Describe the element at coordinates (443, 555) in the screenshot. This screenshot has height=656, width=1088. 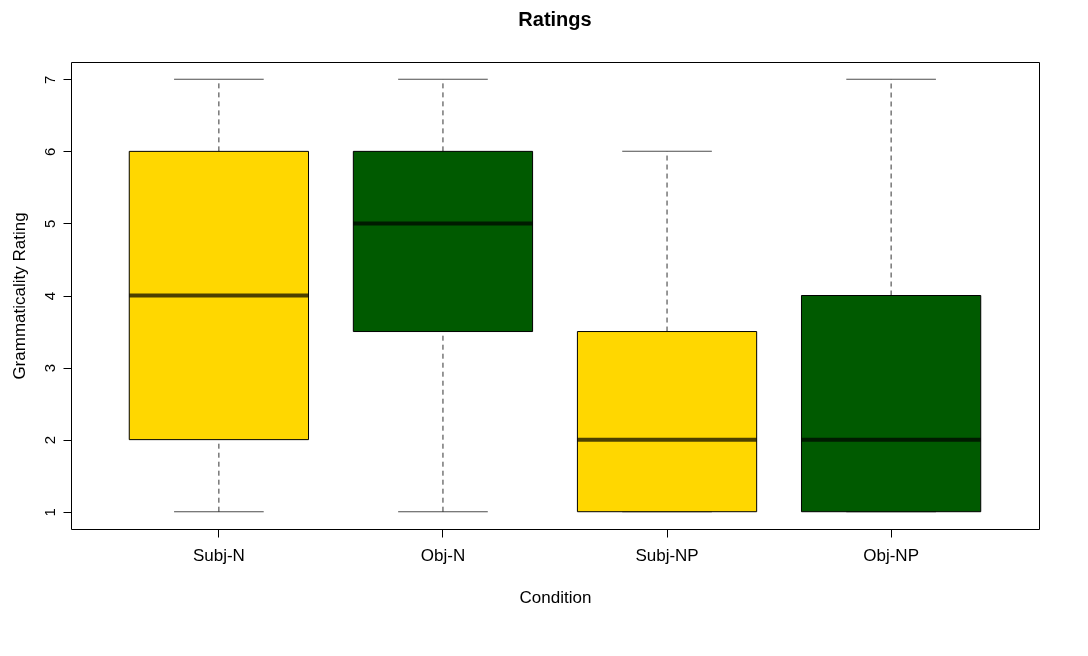
I see `x-tick-label: Obj-N` at that location.